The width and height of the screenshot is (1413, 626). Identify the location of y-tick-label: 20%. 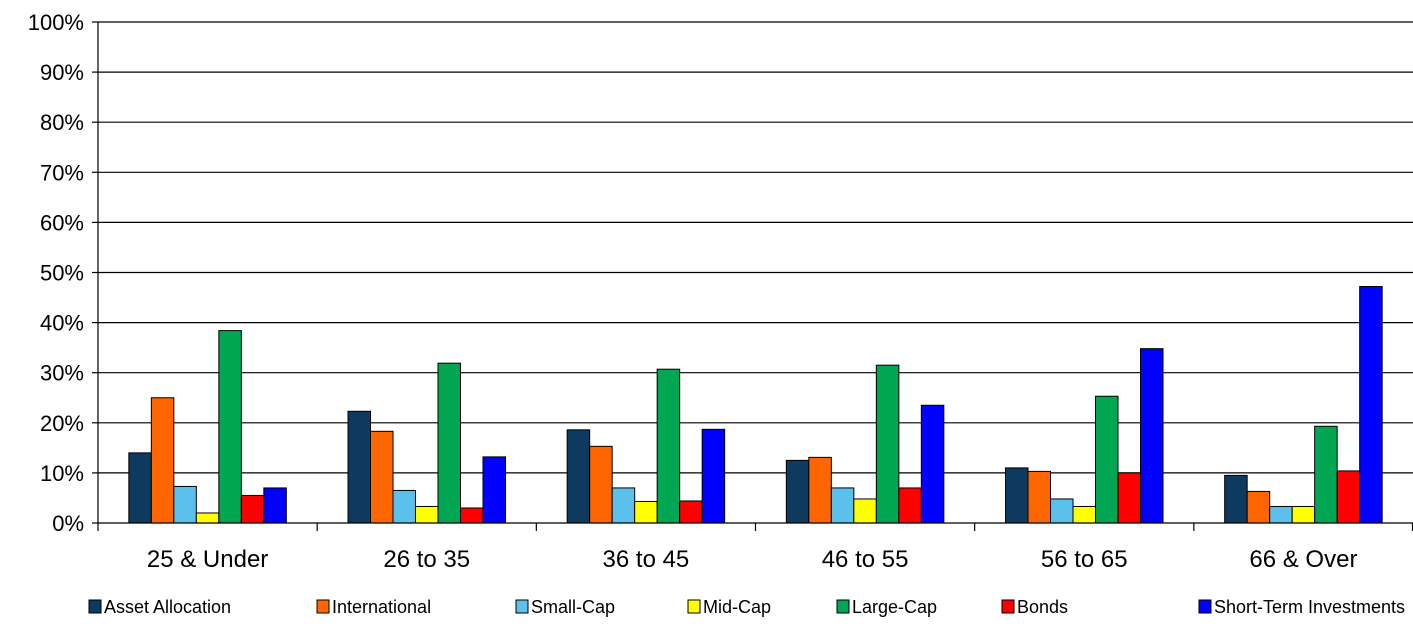
(62, 423).